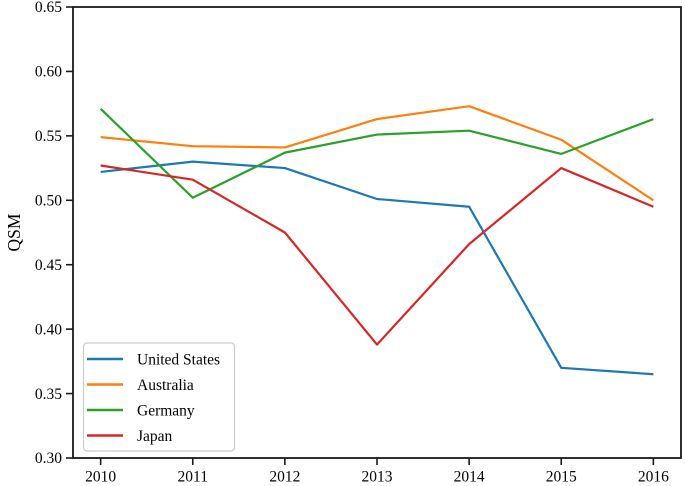 The width and height of the screenshot is (685, 486). What do you see at coordinates (48, 200) in the screenshot?
I see `y-tick-label: 0.50` at bounding box center [48, 200].